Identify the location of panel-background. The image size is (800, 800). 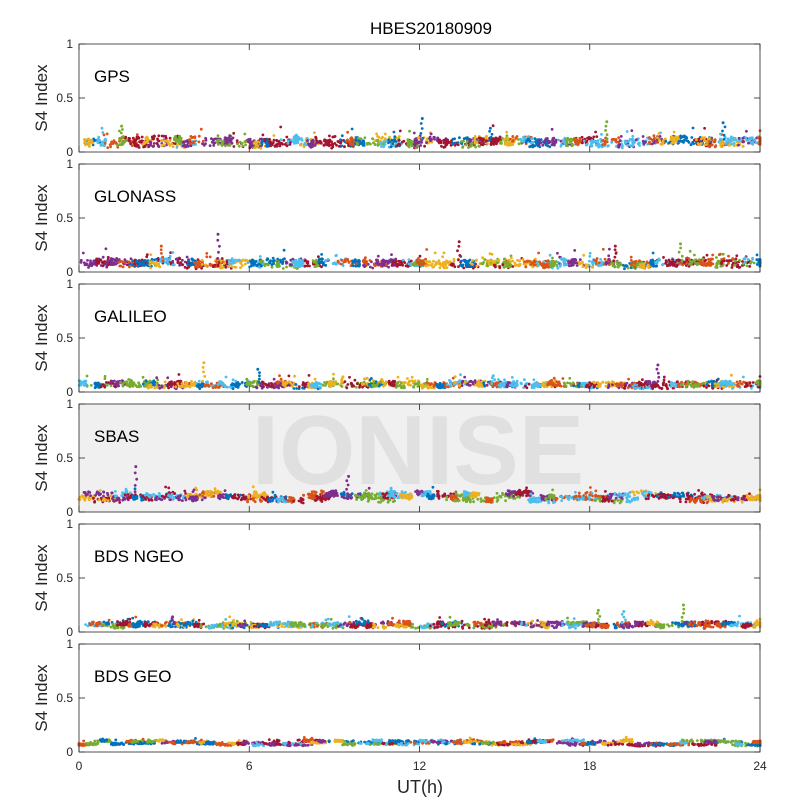
(419, 218).